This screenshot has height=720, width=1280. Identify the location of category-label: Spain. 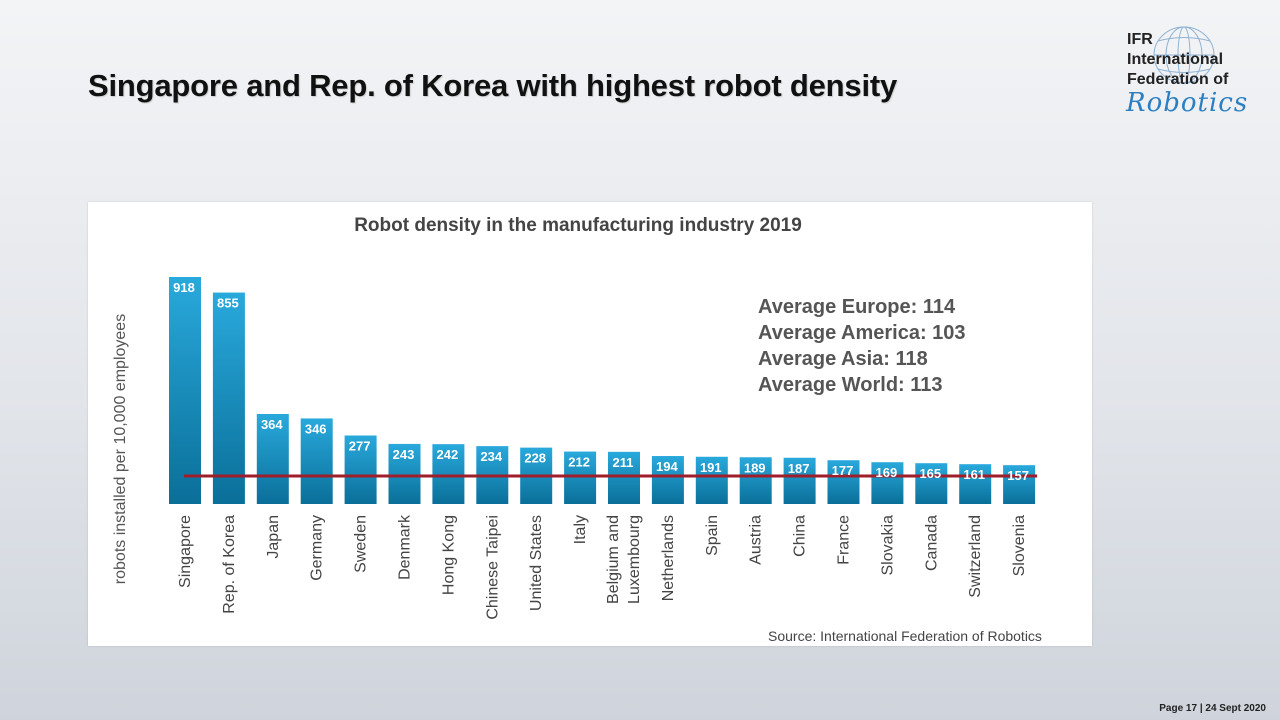
(712, 535).